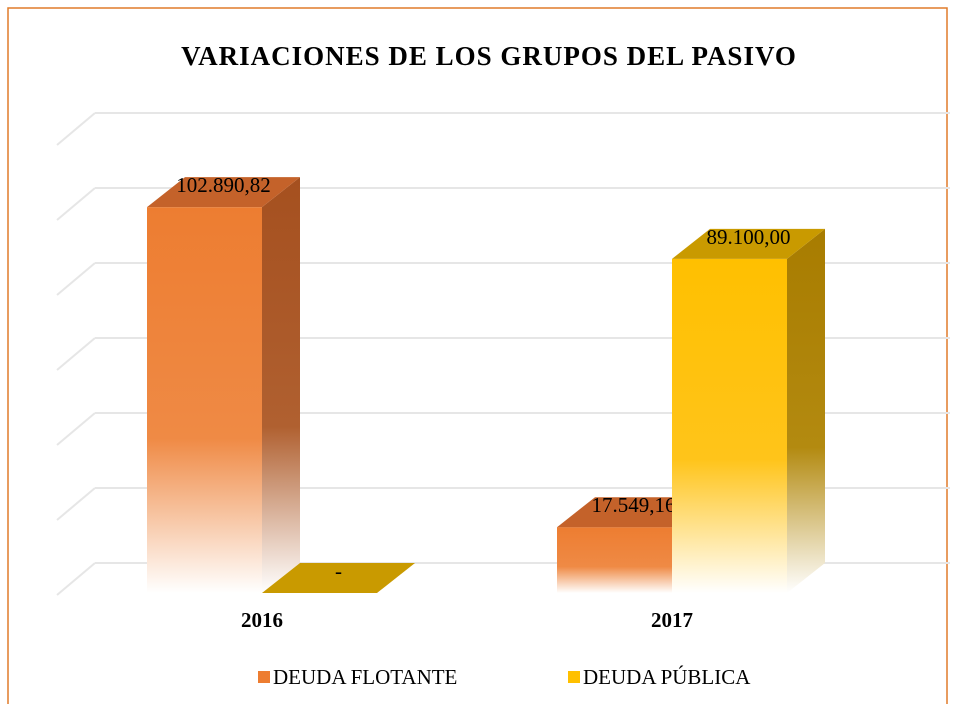 The image size is (954, 704). I want to click on data-label: 89.100,00, so click(749, 237).